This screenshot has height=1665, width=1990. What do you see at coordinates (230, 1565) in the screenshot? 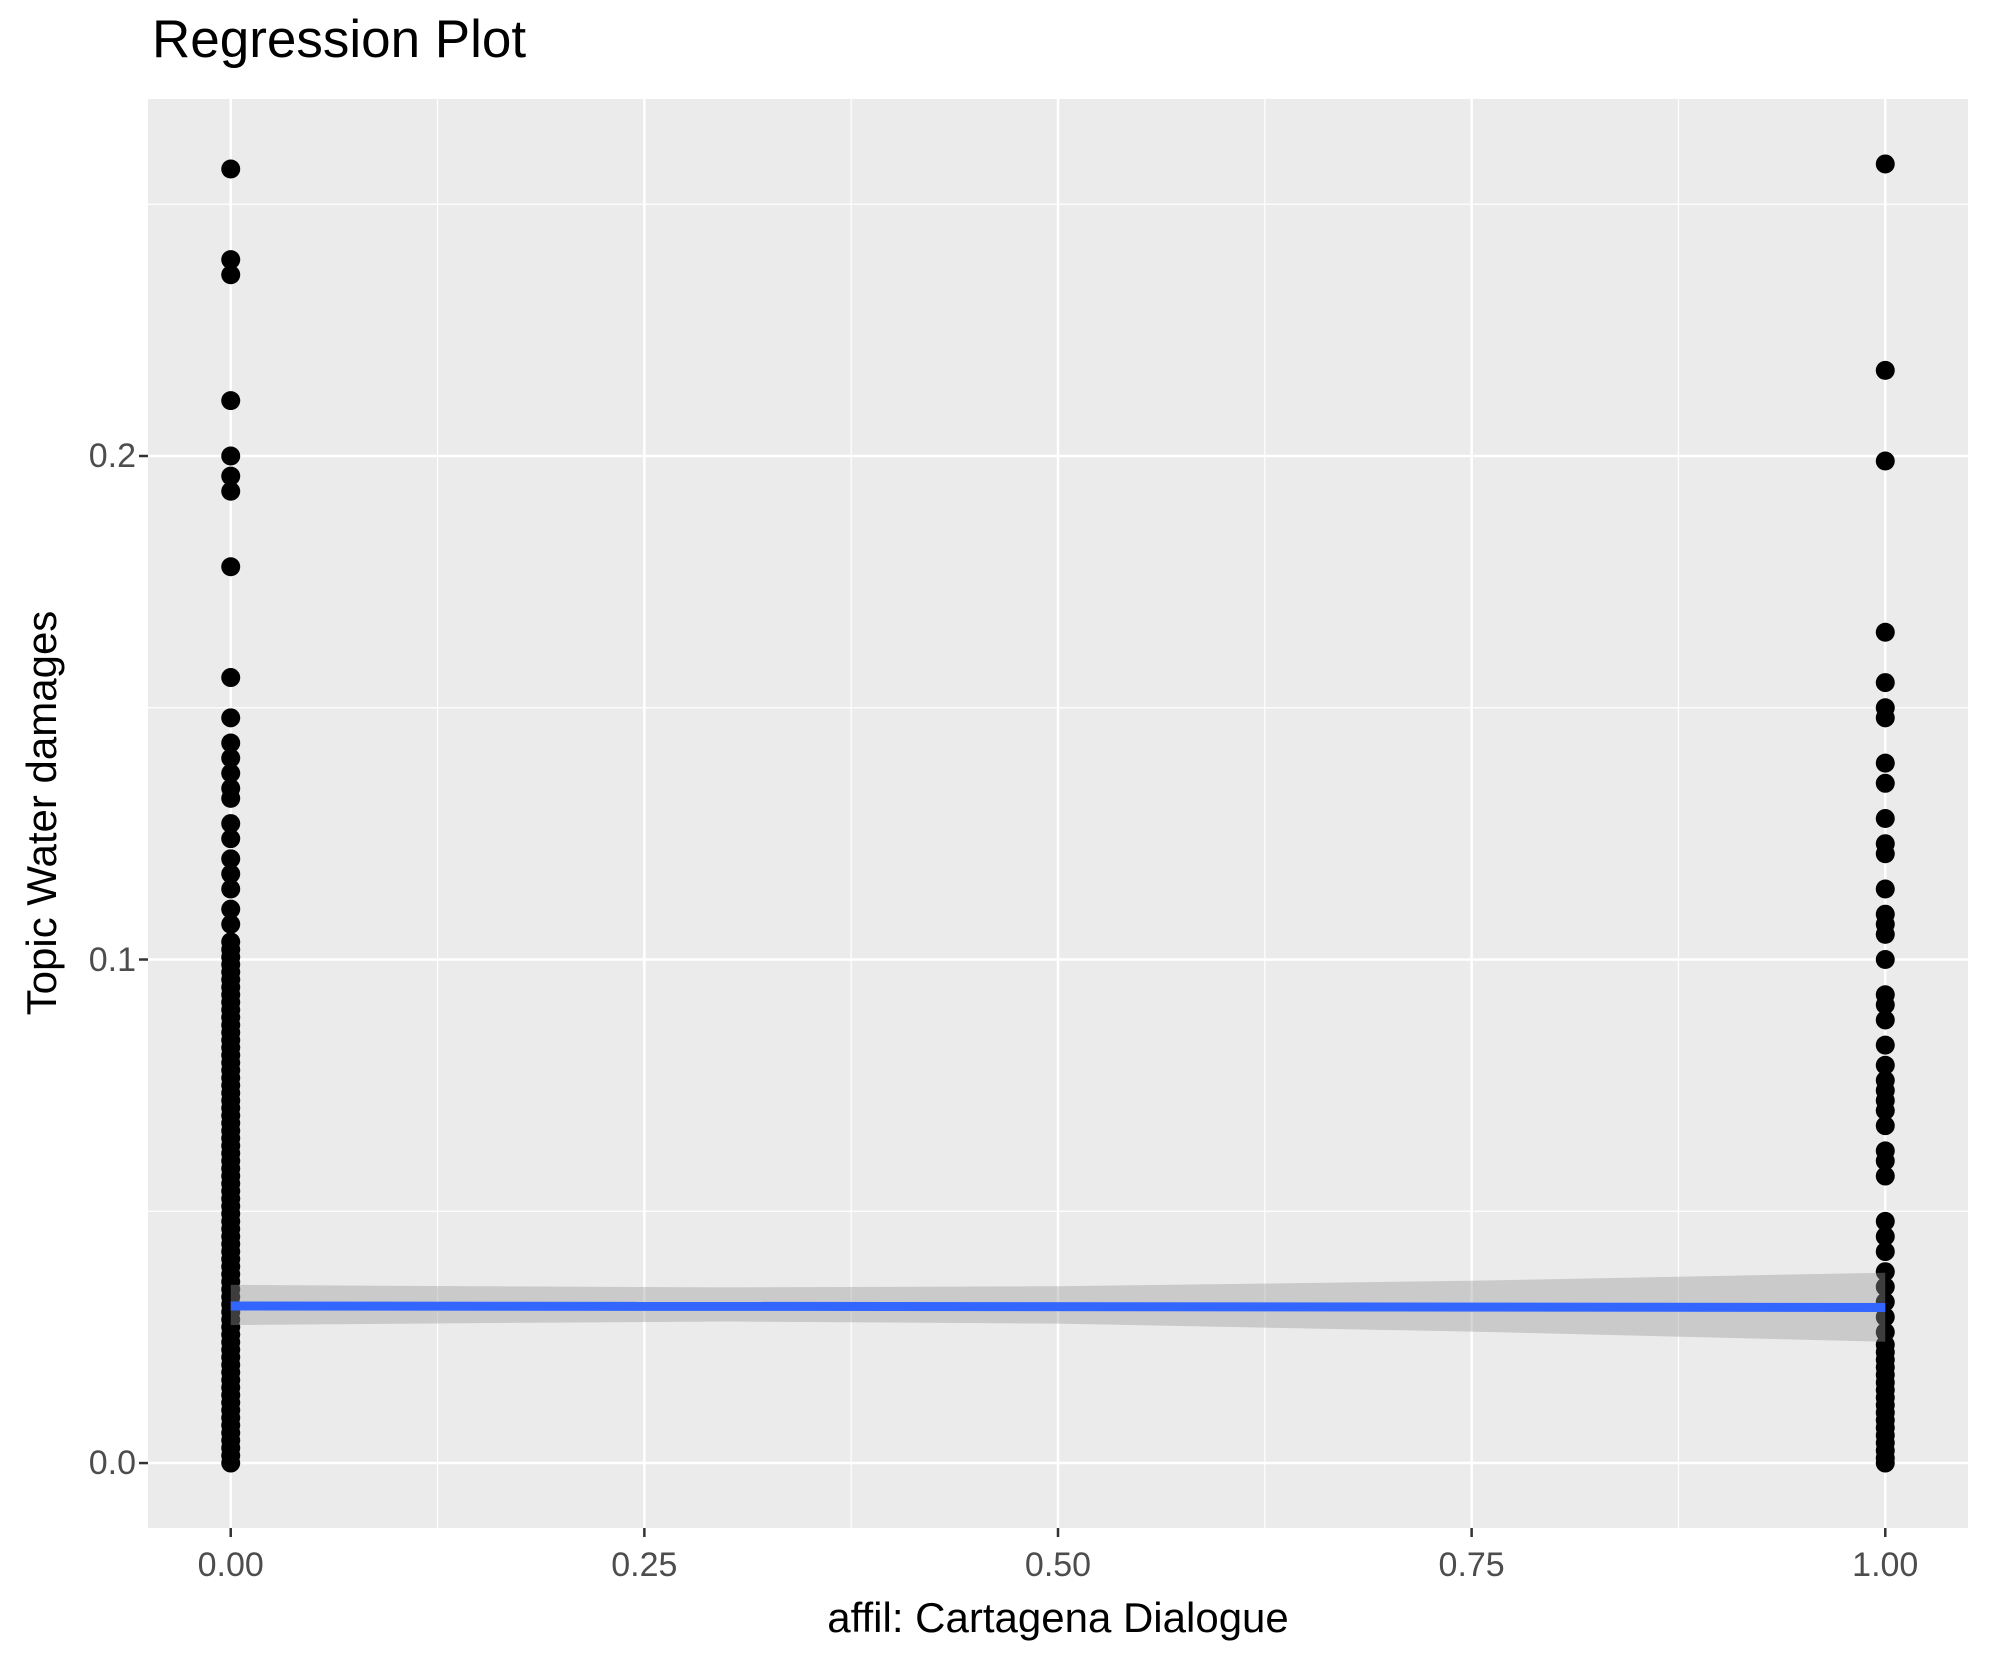
I see `x-tick-label: 0.00` at bounding box center [230, 1565].